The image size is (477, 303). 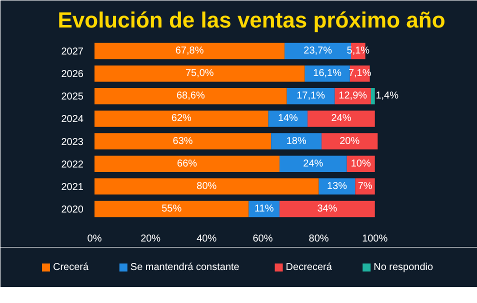 I want to click on data-label: 34%, so click(x=327, y=208).